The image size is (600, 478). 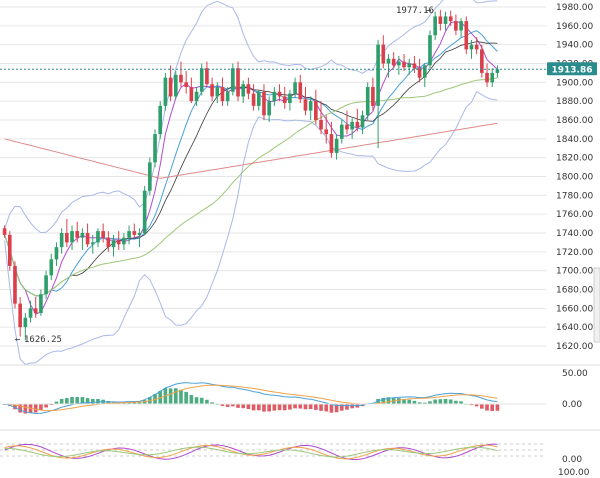 I want to click on axis-scroll-handle, so click(x=596, y=305).